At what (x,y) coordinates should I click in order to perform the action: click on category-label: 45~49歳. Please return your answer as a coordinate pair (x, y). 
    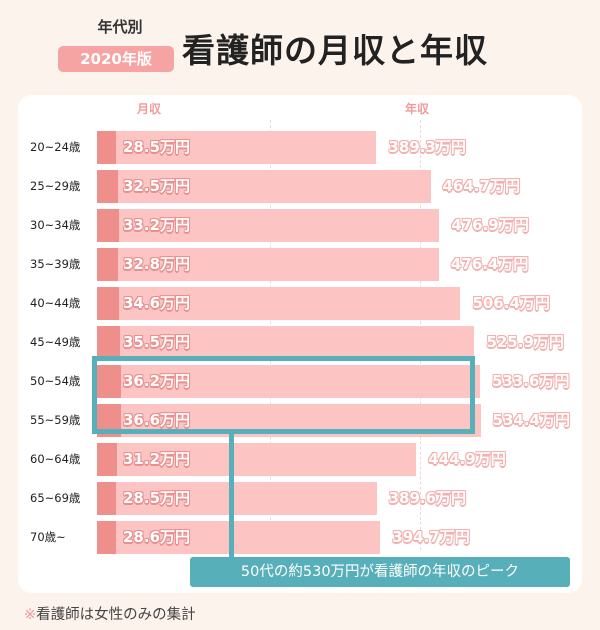
    Looking at the image, I should click on (55, 342).